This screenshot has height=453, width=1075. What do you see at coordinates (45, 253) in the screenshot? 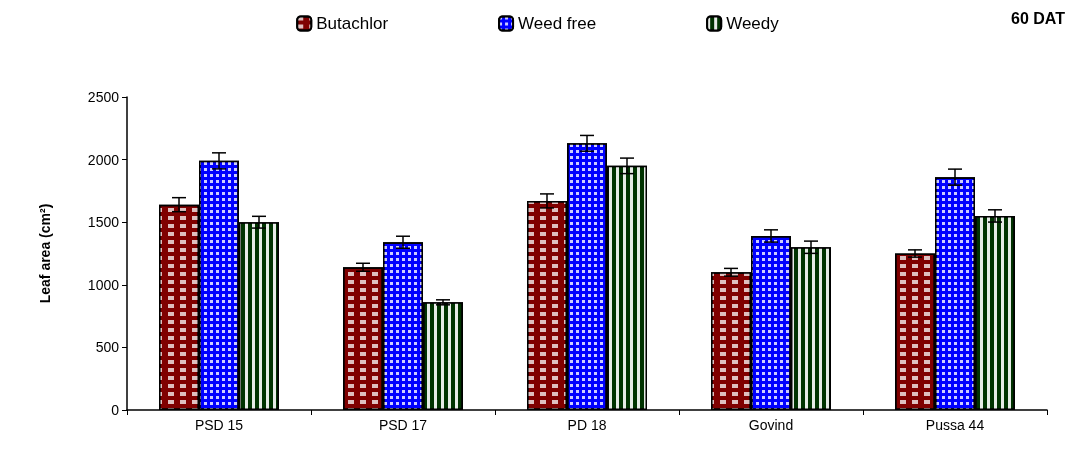
I see `y-axis-title: Leaf area (cm²)` at bounding box center [45, 253].